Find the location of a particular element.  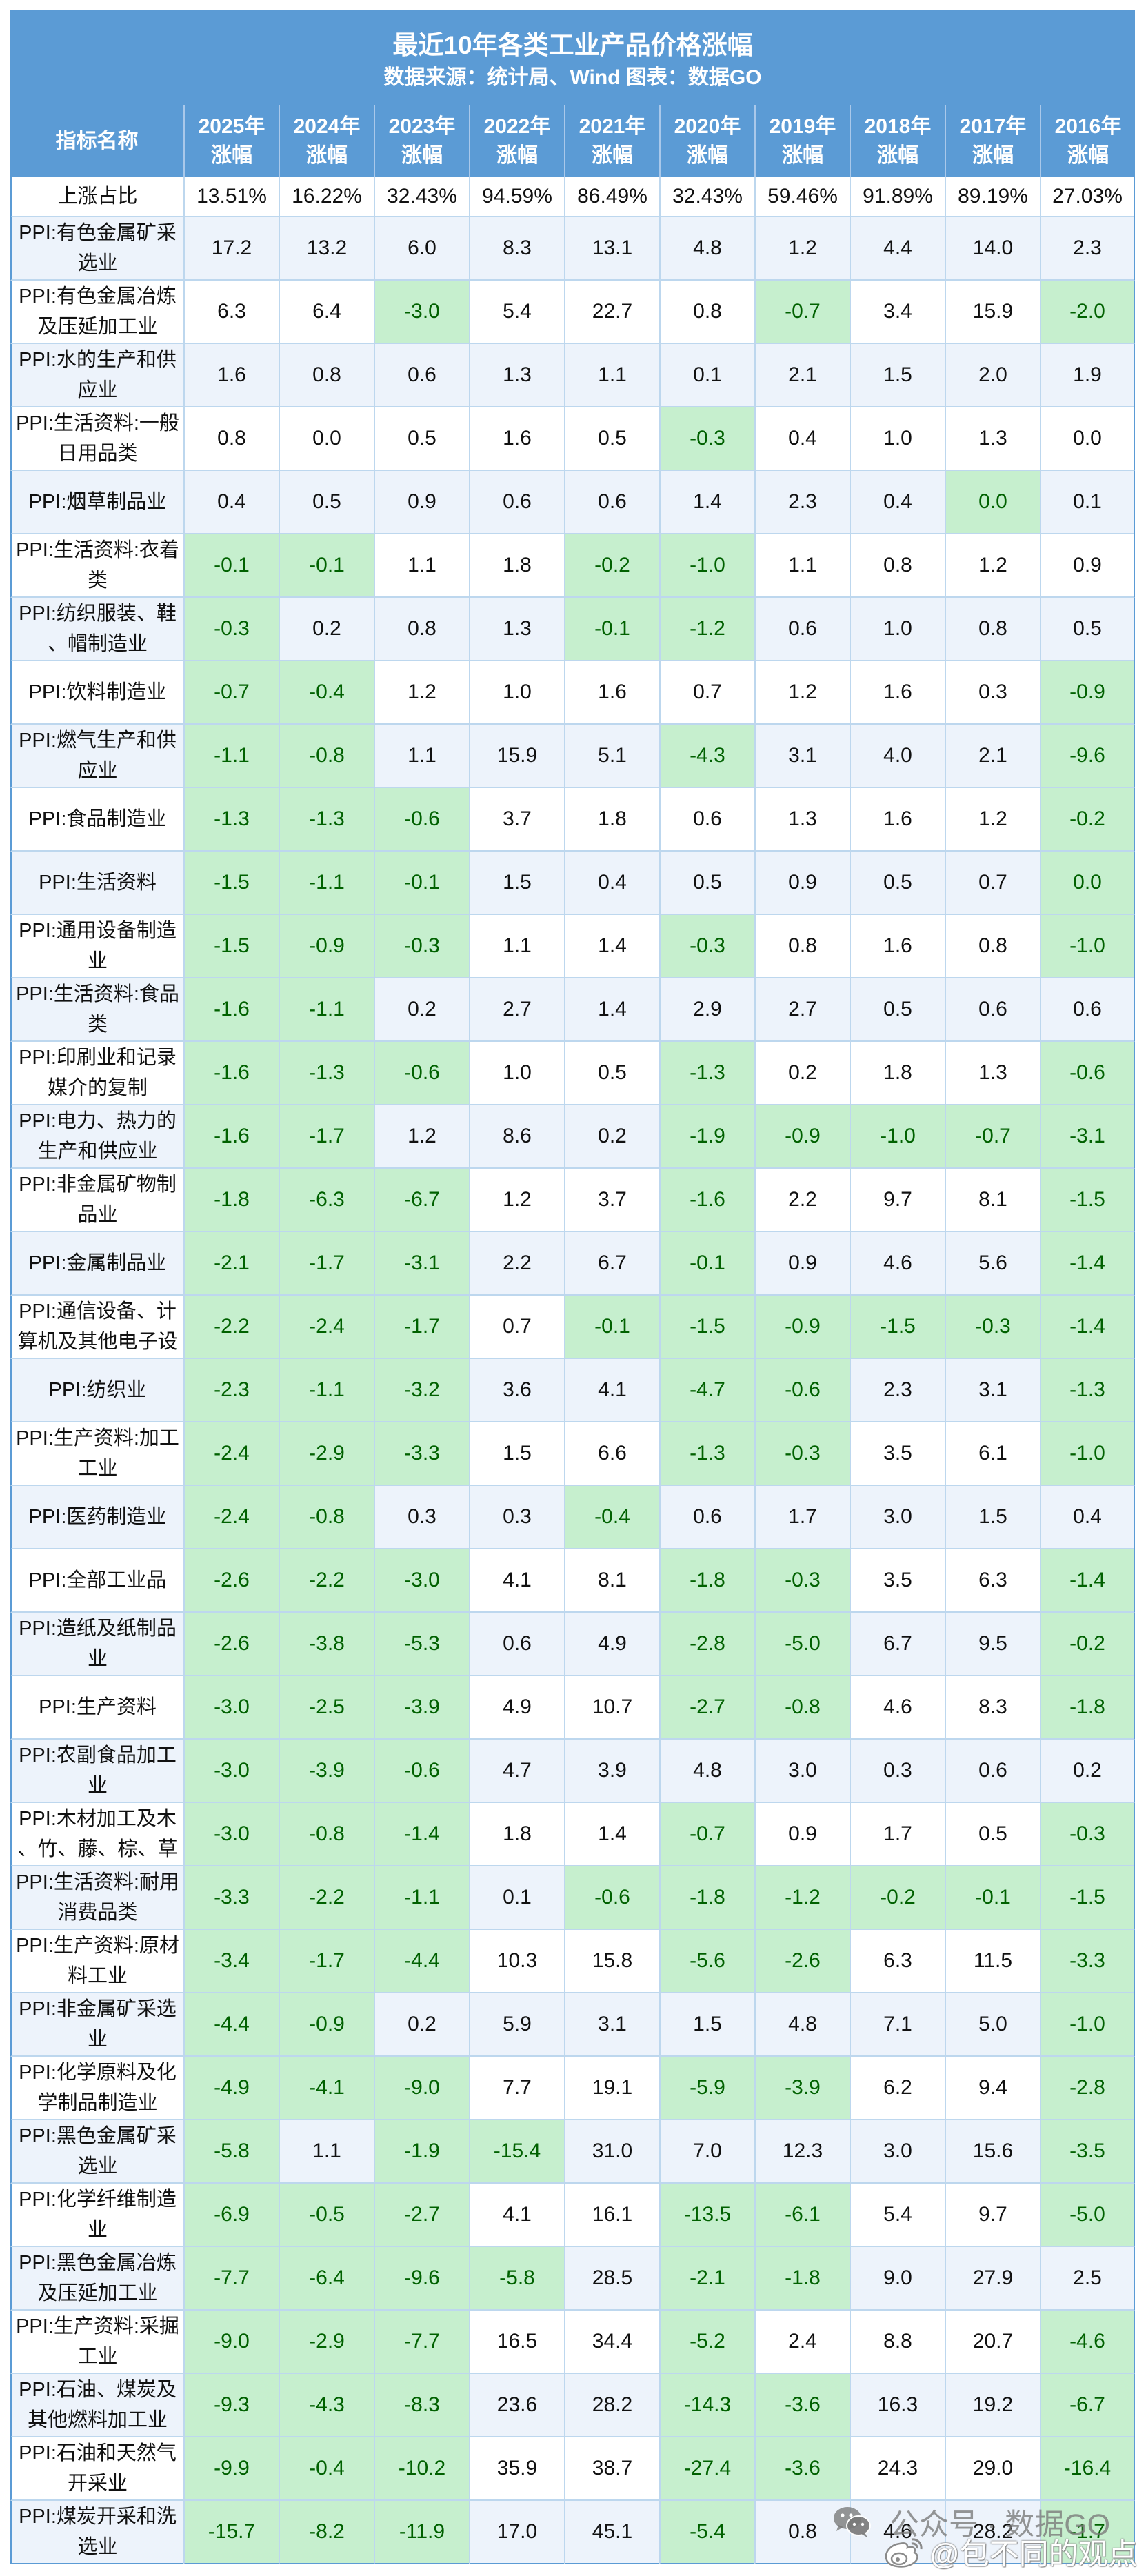

table-cell: 1.4 is located at coordinates (611, 1010).